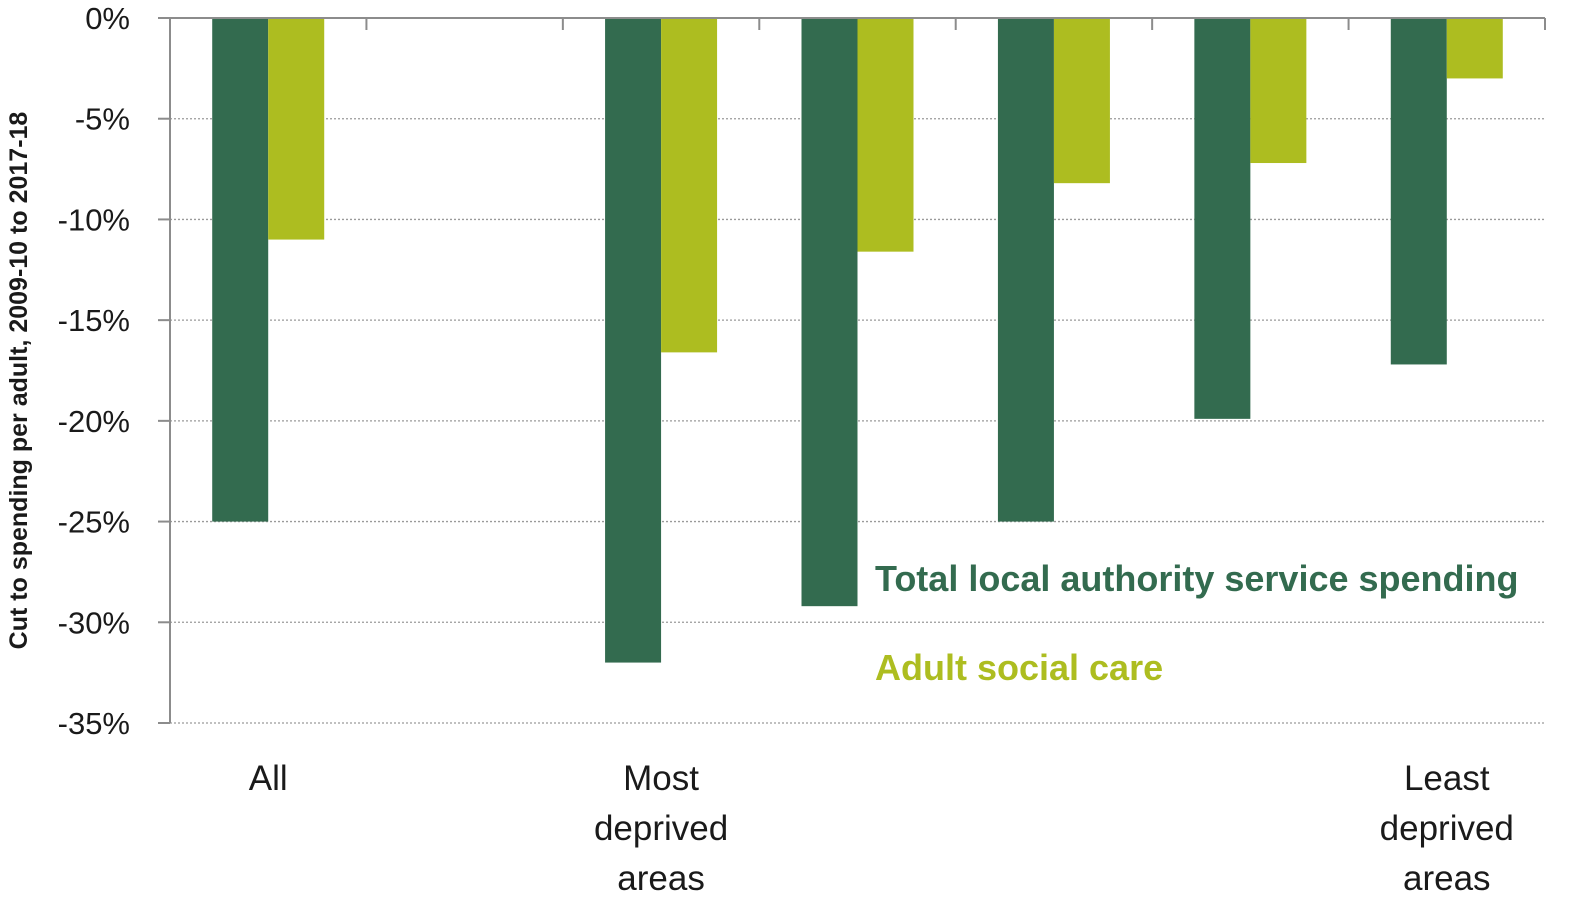  Describe the element at coordinates (661, 778) in the screenshot. I see `x-tick-label: Most` at that location.